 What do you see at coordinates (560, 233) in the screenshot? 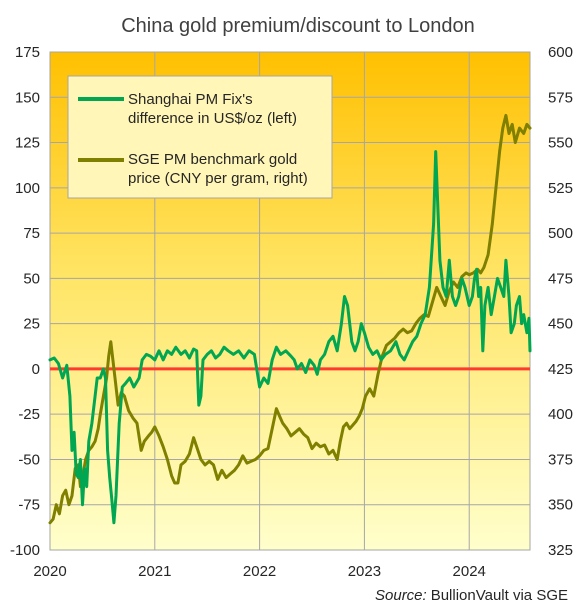
I see `y-right-tick-label: 500` at bounding box center [560, 233].